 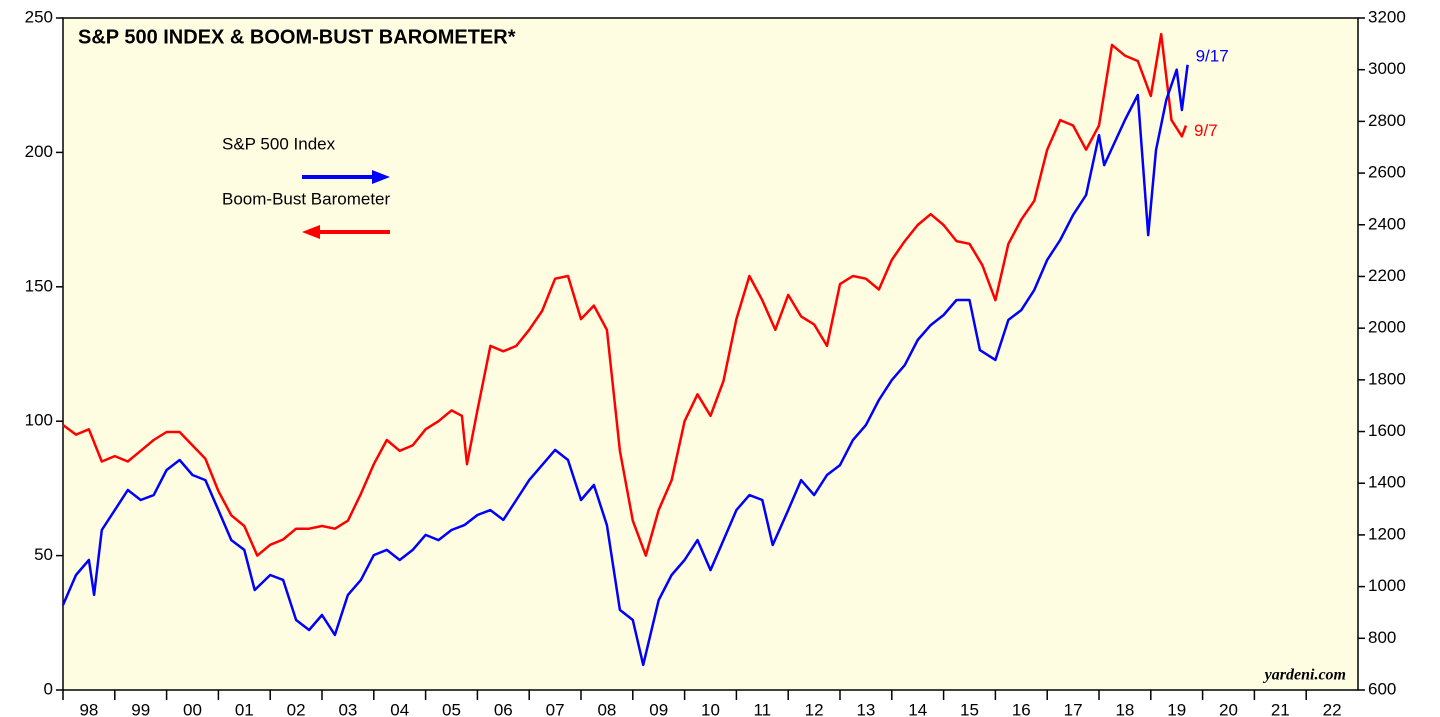 I want to click on y2-tick-label: 3200, so click(x=1387, y=16).